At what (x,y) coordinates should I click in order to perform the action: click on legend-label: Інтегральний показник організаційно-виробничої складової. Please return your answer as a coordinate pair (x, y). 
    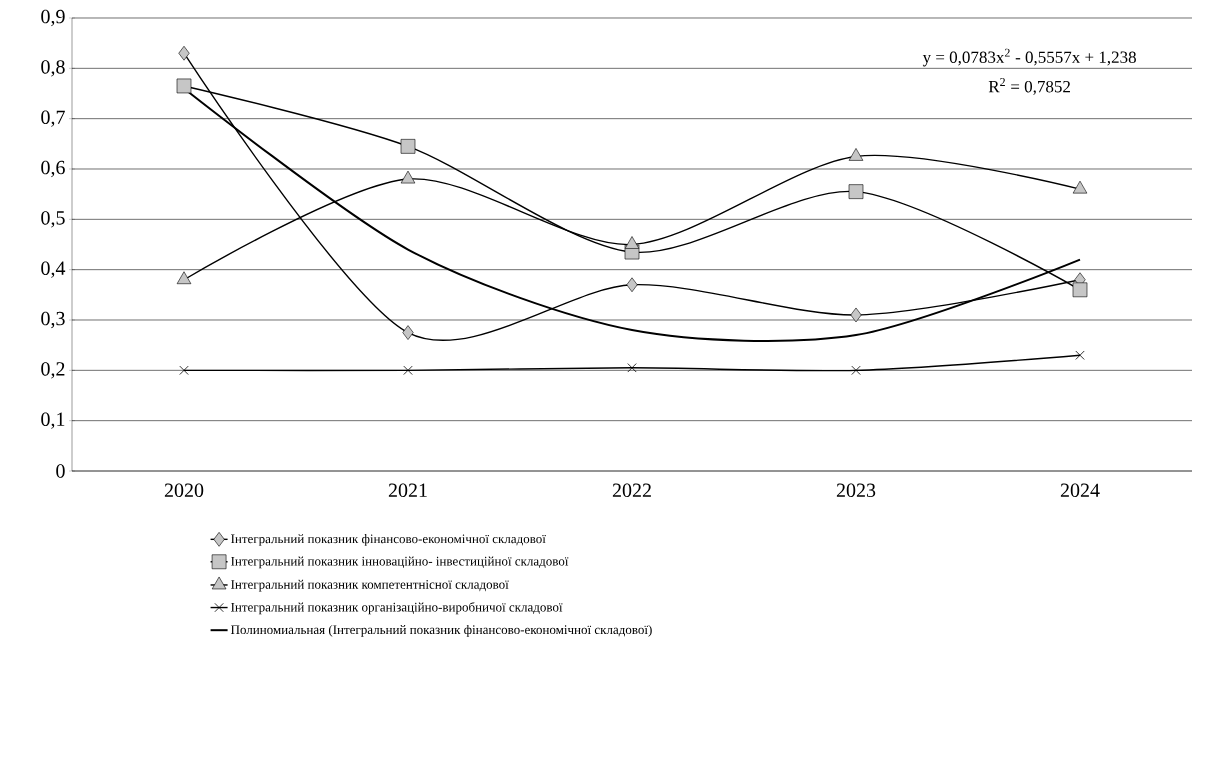
    Looking at the image, I should click on (397, 608).